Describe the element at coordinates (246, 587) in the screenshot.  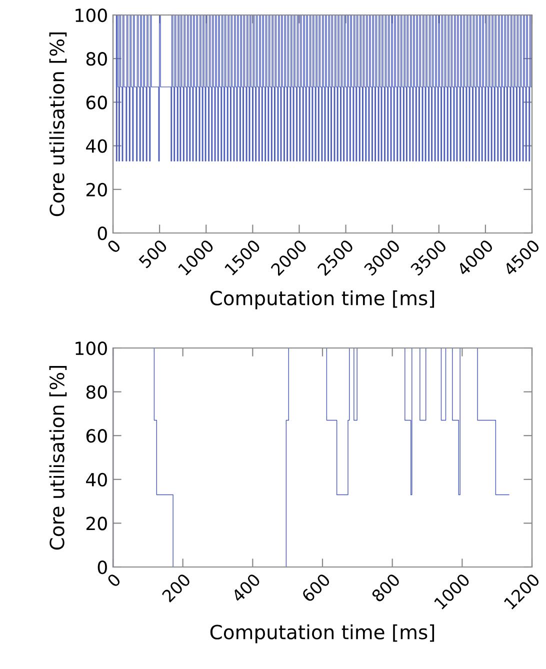
I see `x-tick-label: 400` at that location.